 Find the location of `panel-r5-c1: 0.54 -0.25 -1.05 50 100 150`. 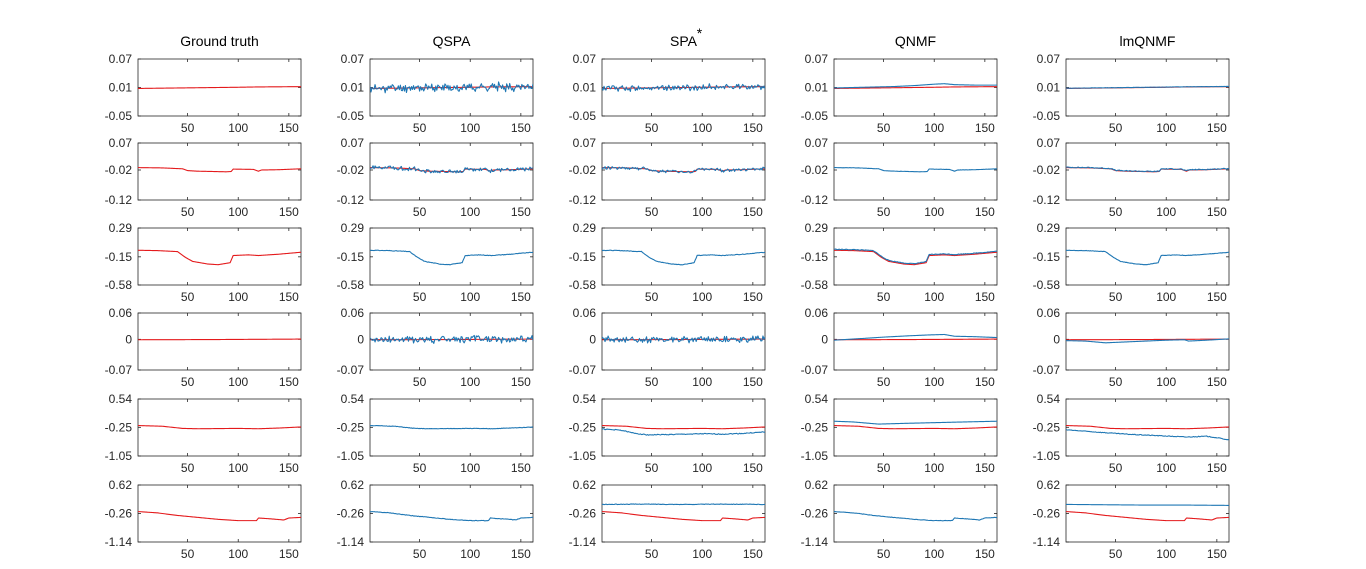

panel-r5-c1: 0.54 -0.25 -1.05 50 100 150 is located at coordinates (203, 433).